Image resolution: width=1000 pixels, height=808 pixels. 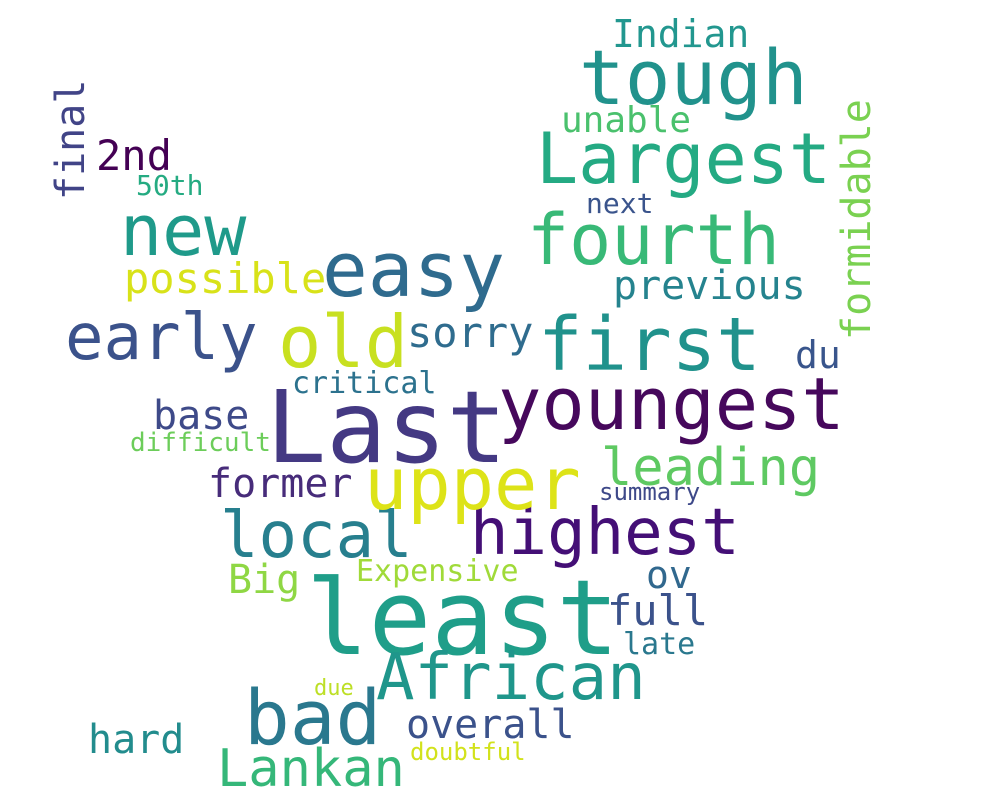 What do you see at coordinates (511, 678) in the screenshot?
I see `word-african: African` at bounding box center [511, 678].